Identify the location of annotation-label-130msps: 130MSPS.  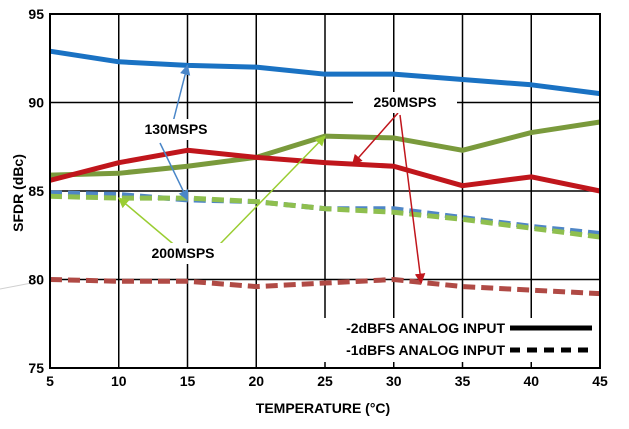
(175, 129).